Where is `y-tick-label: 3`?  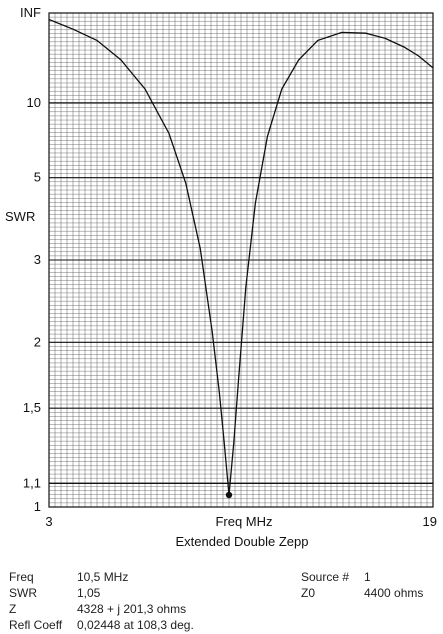
y-tick-label: 3 is located at coordinates (37, 259).